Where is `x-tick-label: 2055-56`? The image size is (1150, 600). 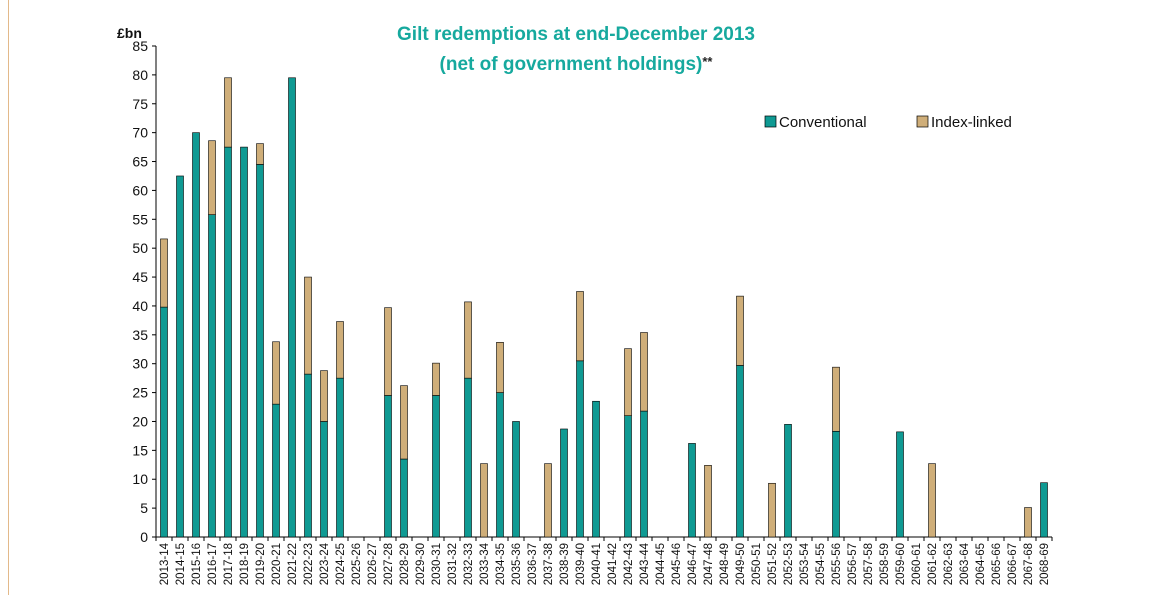 x-tick-label: 2055-56 is located at coordinates (837, 564).